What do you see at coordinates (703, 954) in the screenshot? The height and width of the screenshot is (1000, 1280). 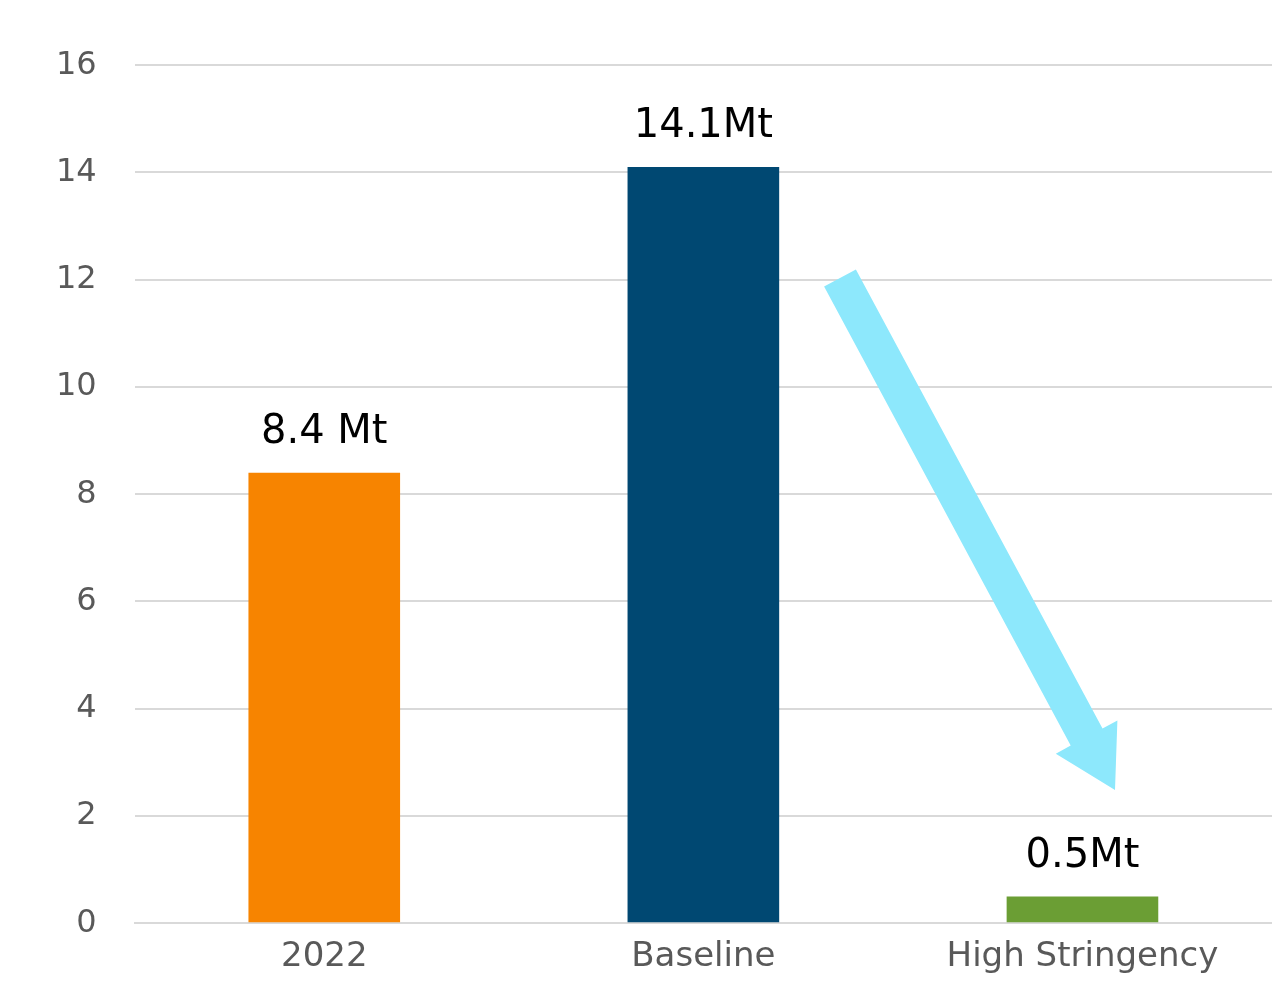 I see `x-tick-label: Baseline` at bounding box center [703, 954].